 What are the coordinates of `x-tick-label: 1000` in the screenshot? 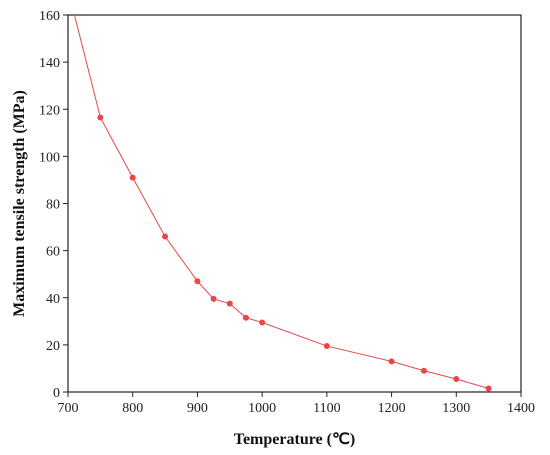 It's located at (262, 408).